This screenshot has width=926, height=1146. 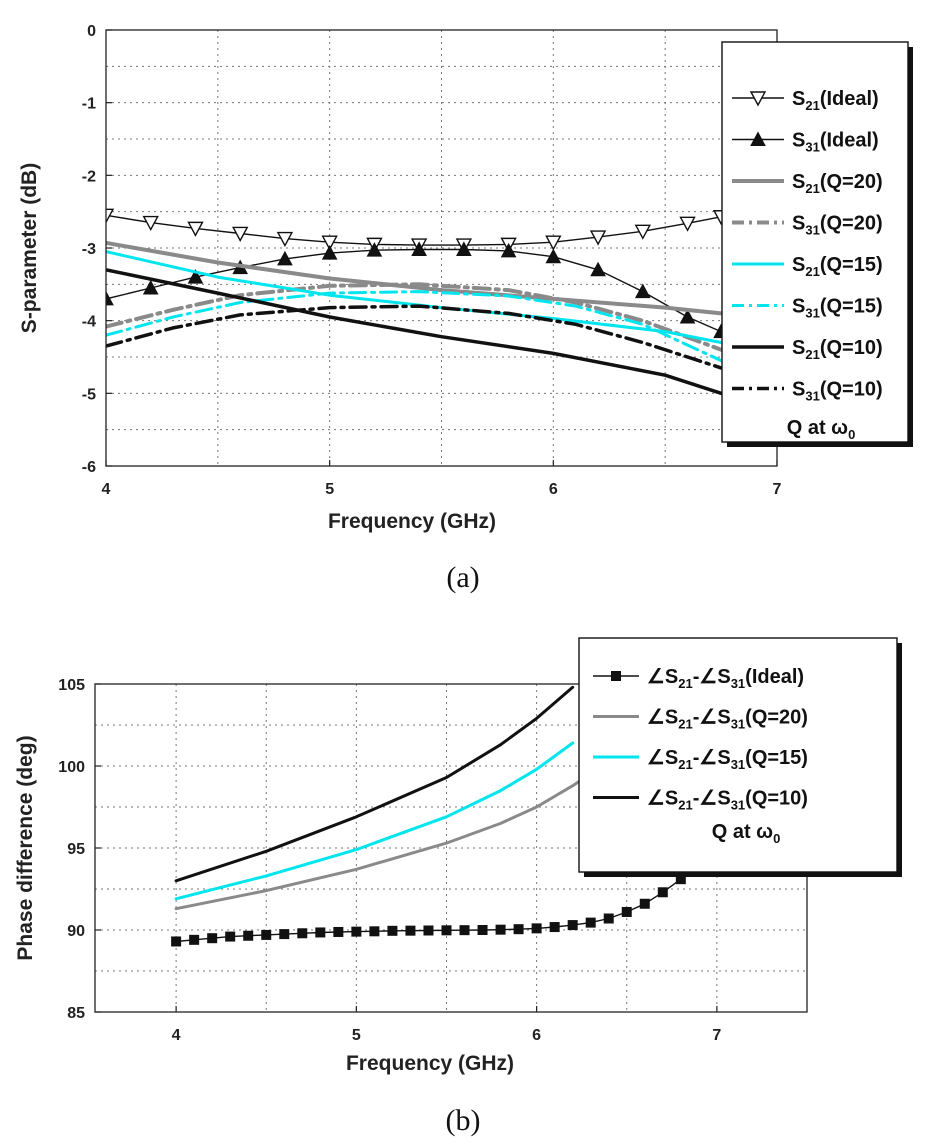 What do you see at coordinates (25, 847) in the screenshot?
I see `chart-b-ylabel: Phase difference (deg)` at bounding box center [25, 847].